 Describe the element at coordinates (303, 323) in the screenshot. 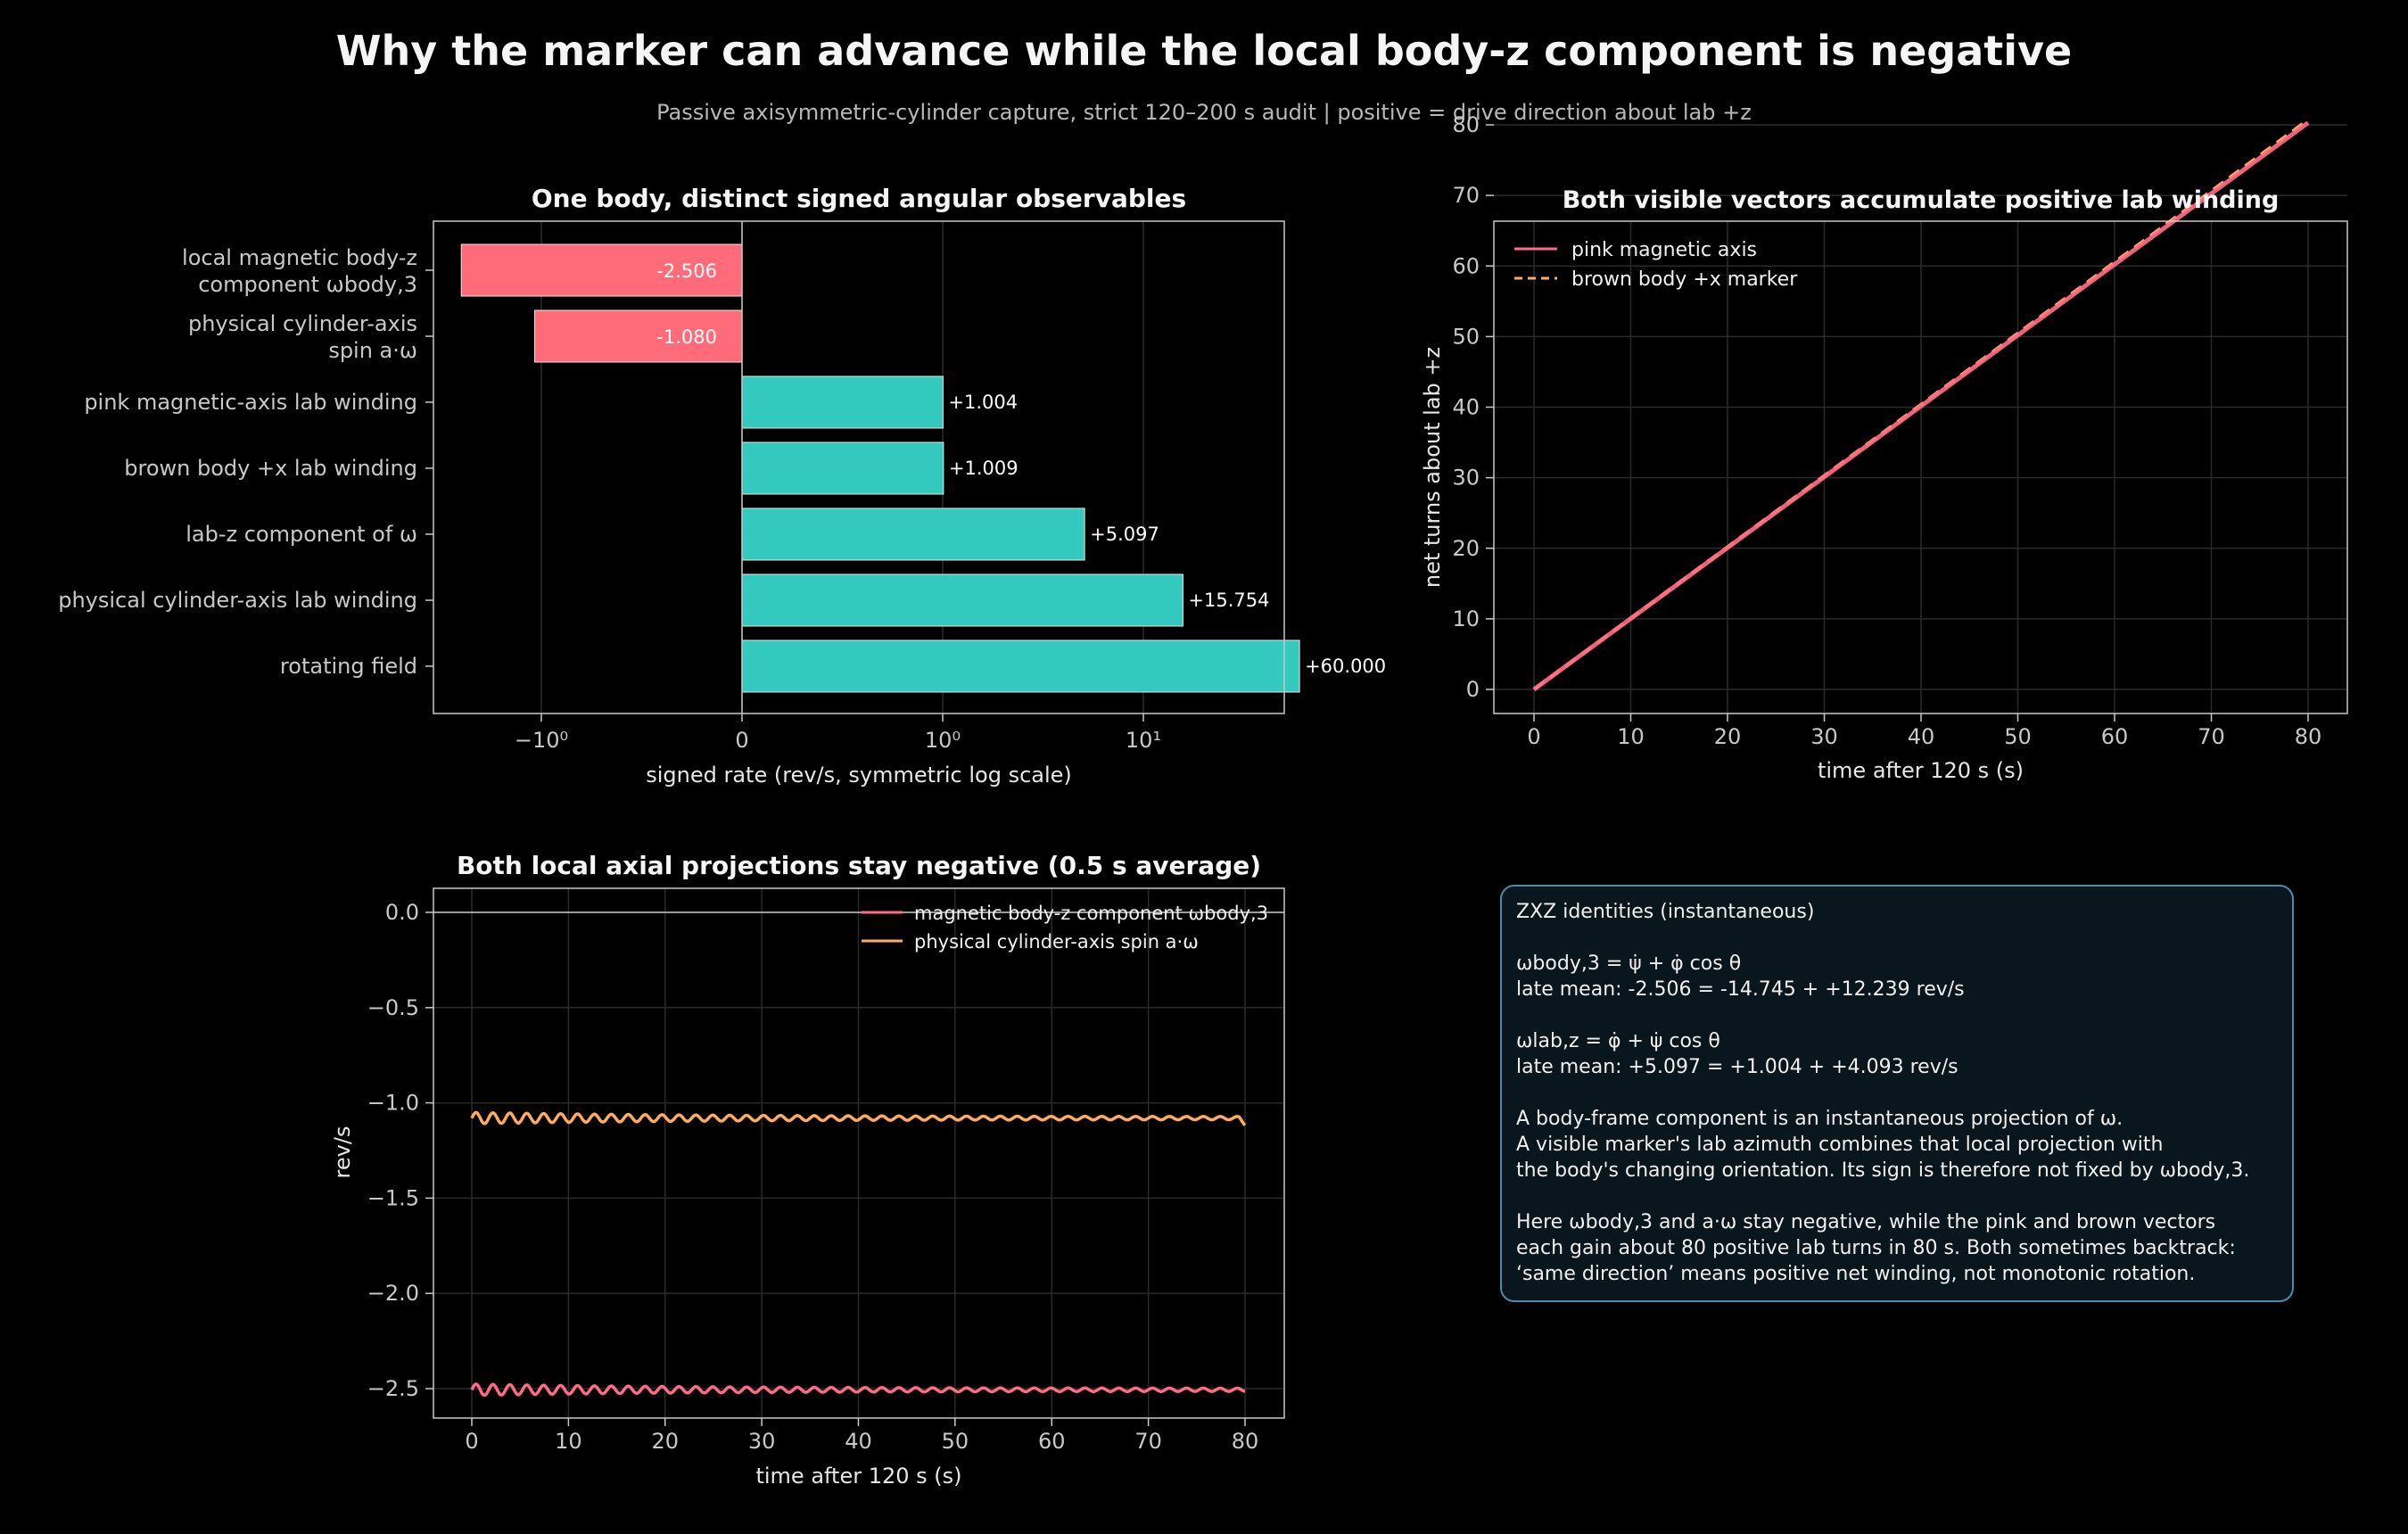

I see `category-label: physical cylinder-axis` at that location.